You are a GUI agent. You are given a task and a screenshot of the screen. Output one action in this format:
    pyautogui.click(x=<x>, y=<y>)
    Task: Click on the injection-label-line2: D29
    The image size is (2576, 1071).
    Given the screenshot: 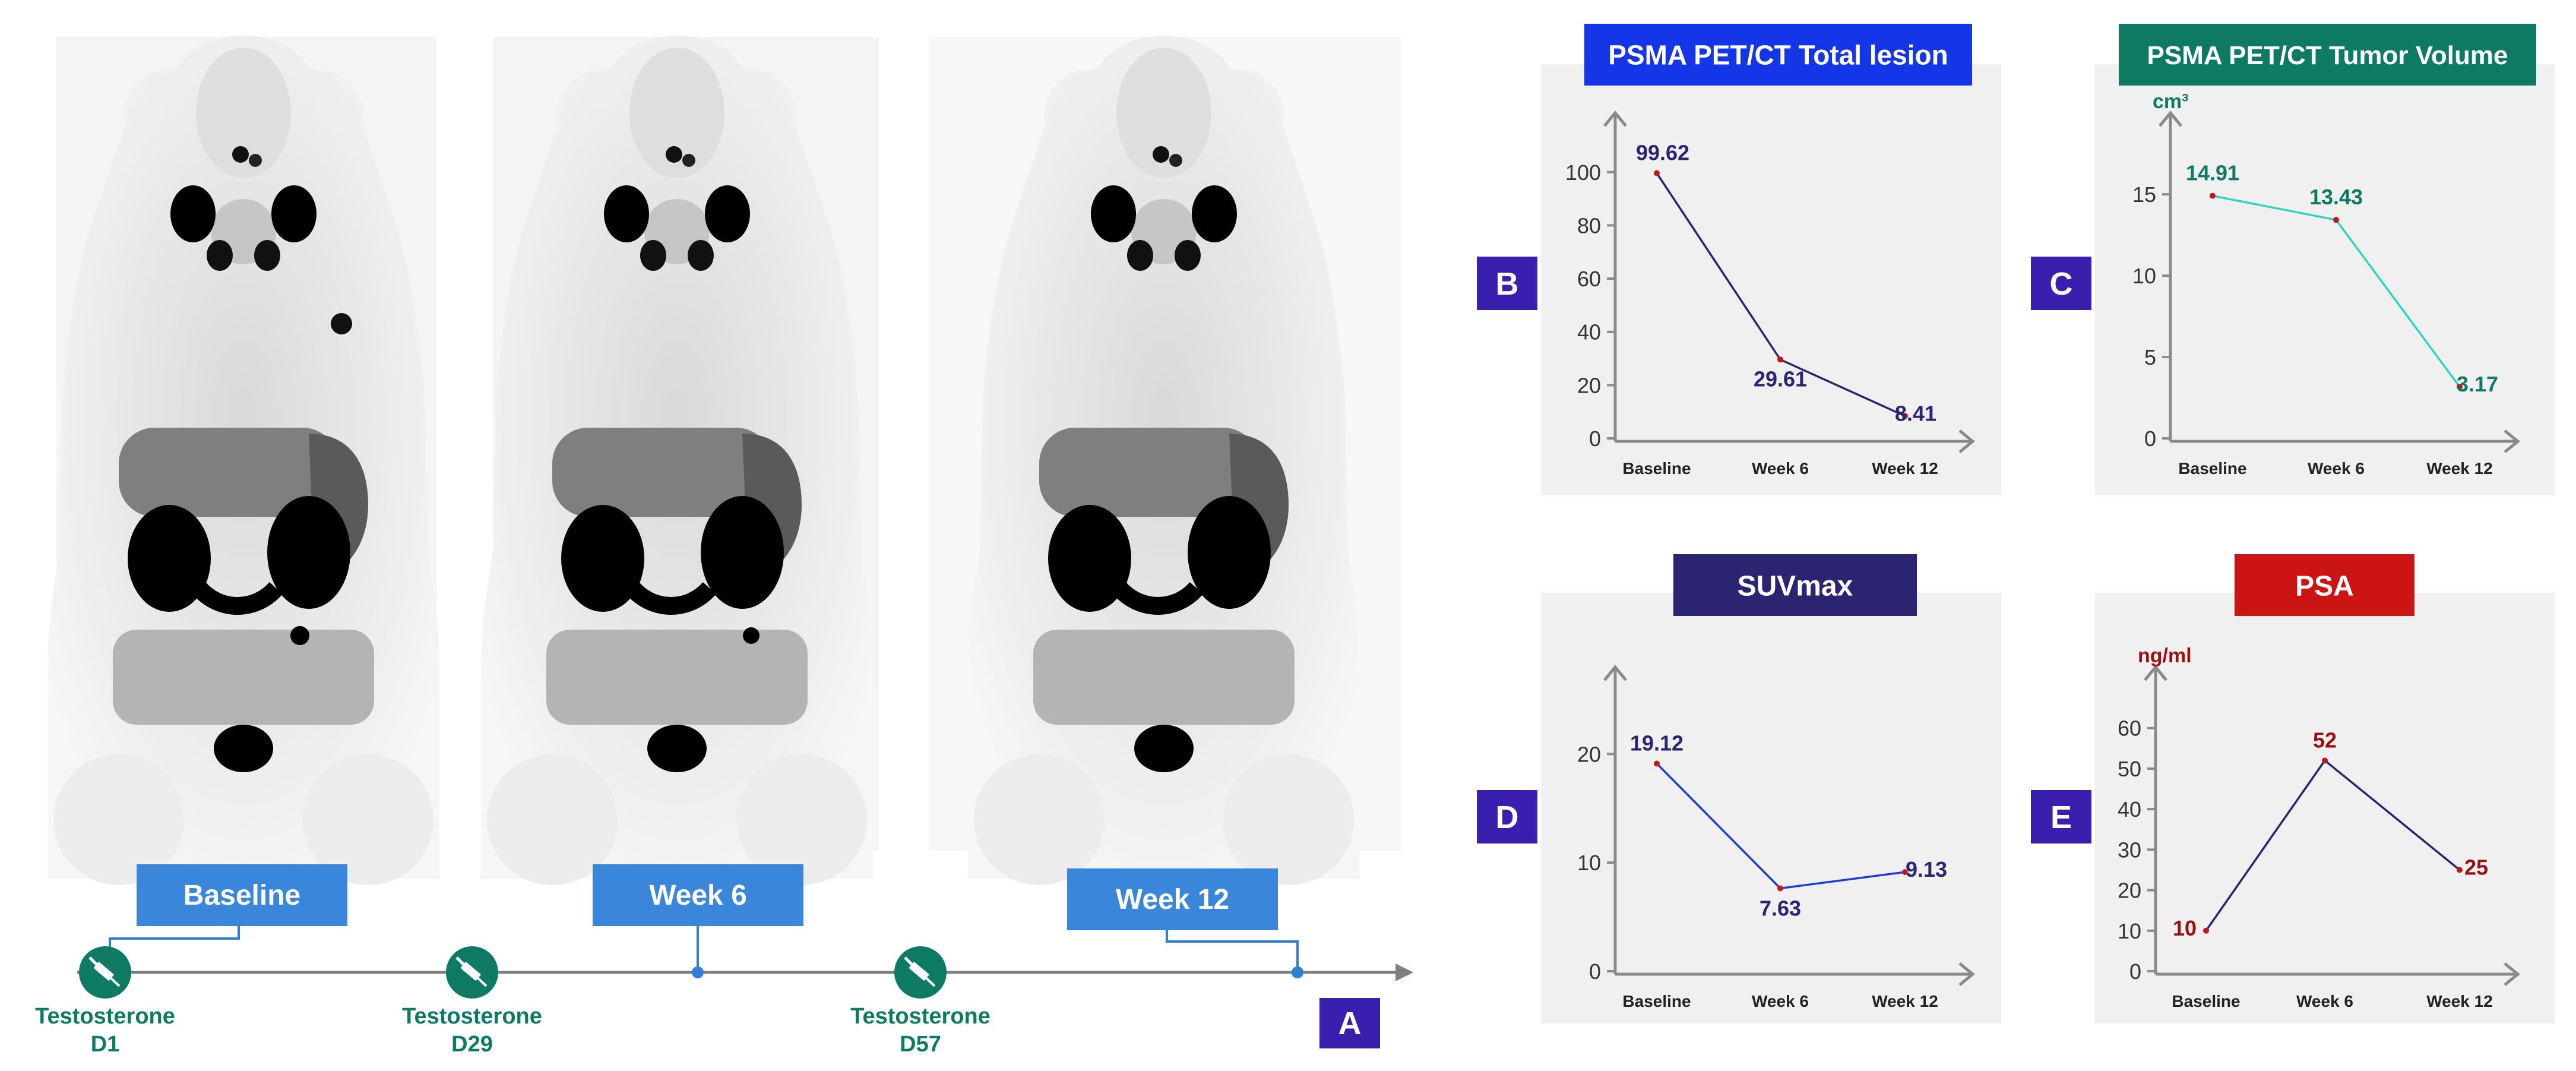 What is the action you would take?
    pyautogui.click(x=472, y=1044)
    